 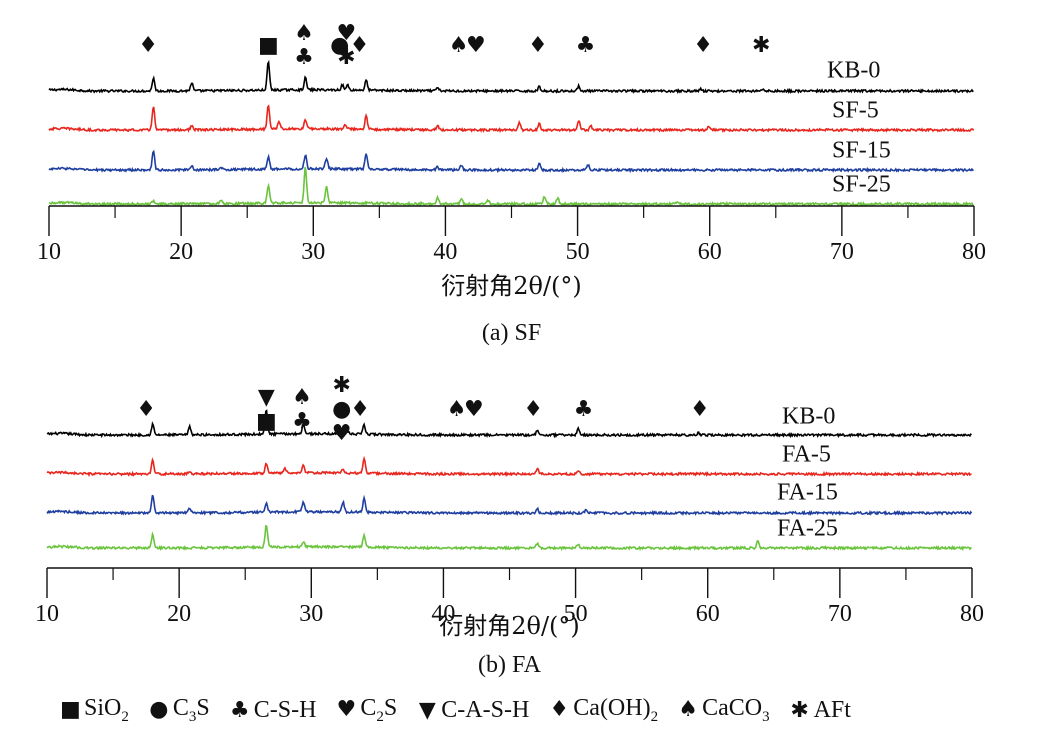 I want to click on legend-item: ♦ Ca(OH)2, so click(x=603, y=710).